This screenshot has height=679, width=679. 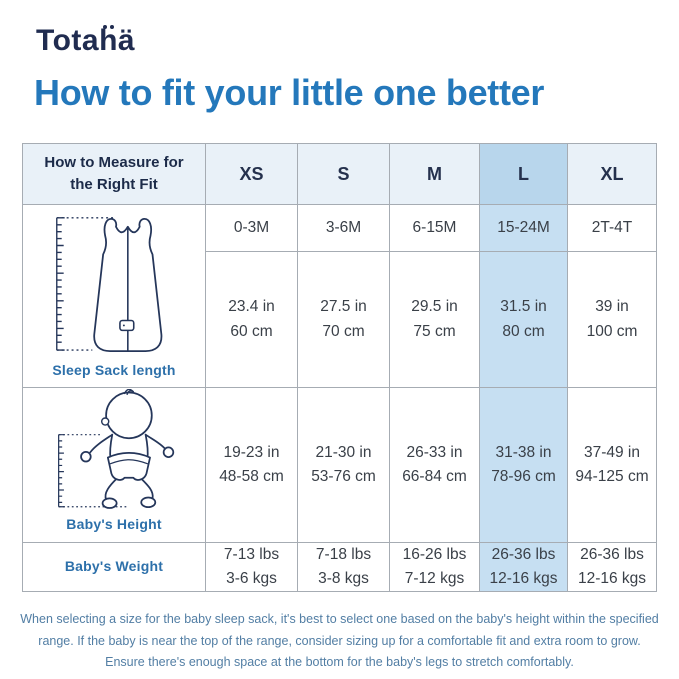 What do you see at coordinates (114, 524) in the screenshot?
I see `baby-height-label: Baby's Height` at bounding box center [114, 524].